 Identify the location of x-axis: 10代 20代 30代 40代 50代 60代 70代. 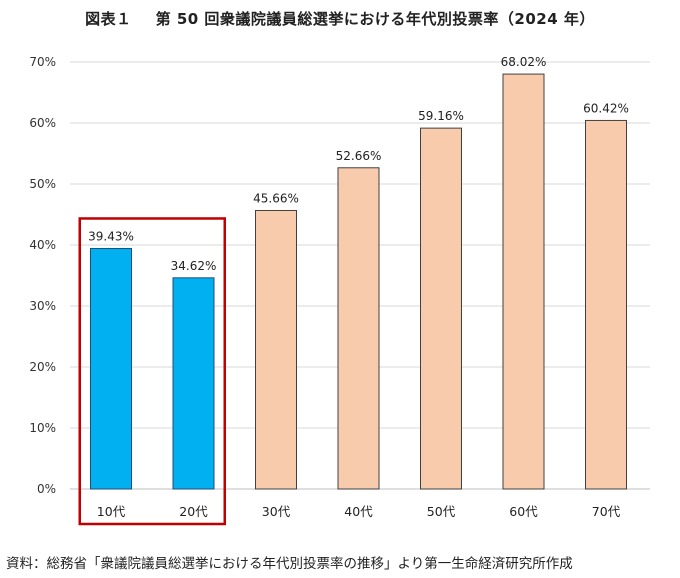
(359, 511).